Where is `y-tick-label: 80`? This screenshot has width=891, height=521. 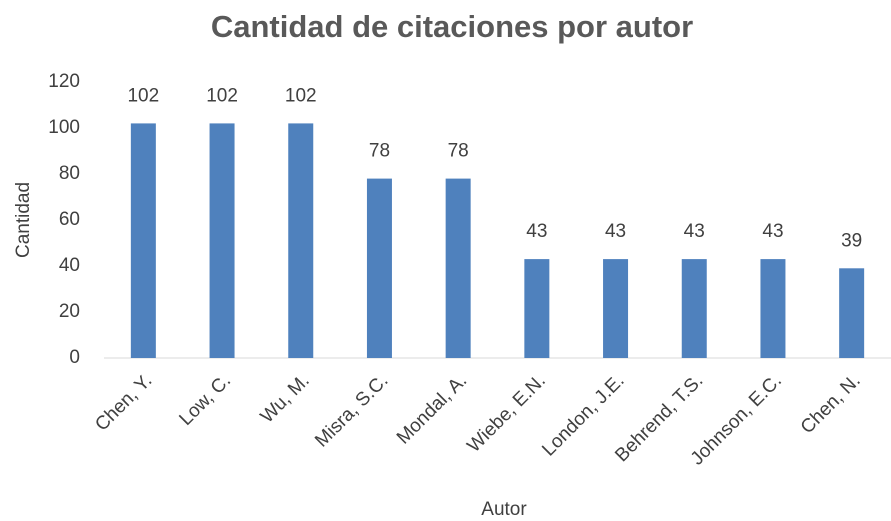
y-tick-label: 80 is located at coordinates (69, 173).